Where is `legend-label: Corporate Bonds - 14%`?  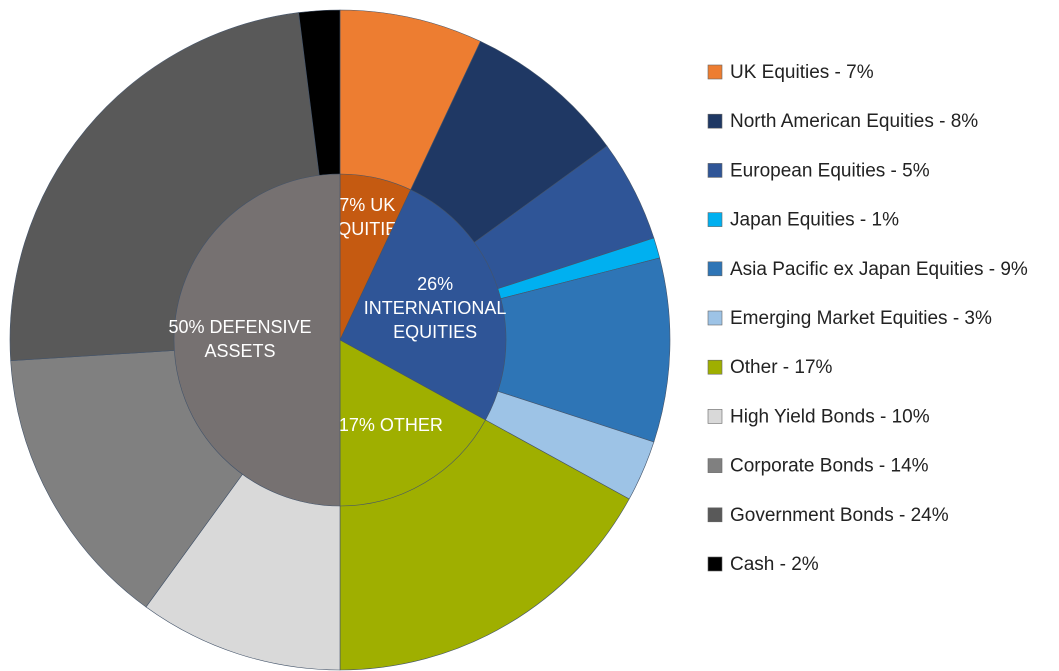 legend-label: Corporate Bonds - 14% is located at coordinates (829, 466).